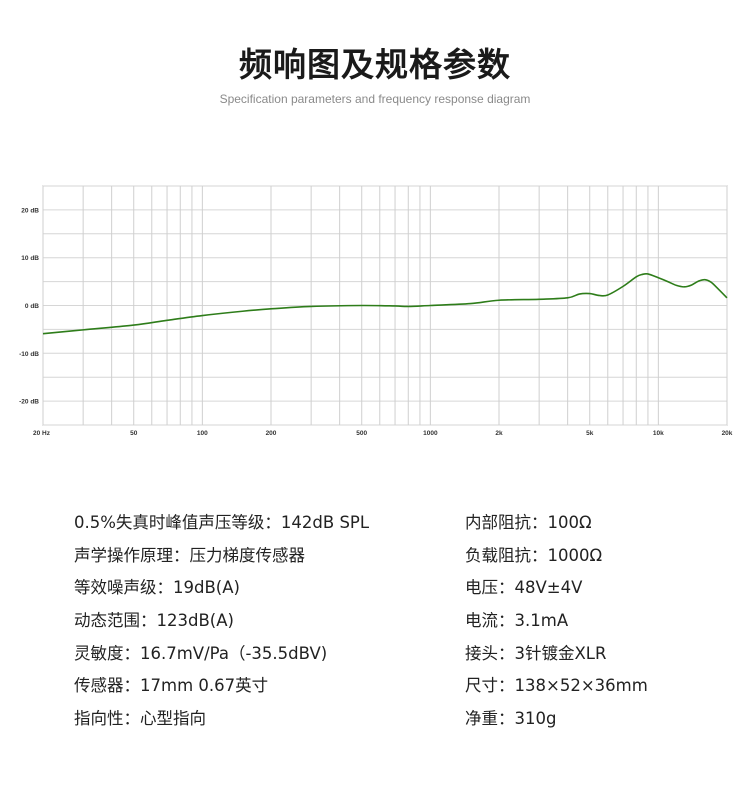 The height and width of the screenshot is (789, 750). What do you see at coordinates (30, 210) in the screenshot?
I see `y-tick-label: 20 dB` at bounding box center [30, 210].